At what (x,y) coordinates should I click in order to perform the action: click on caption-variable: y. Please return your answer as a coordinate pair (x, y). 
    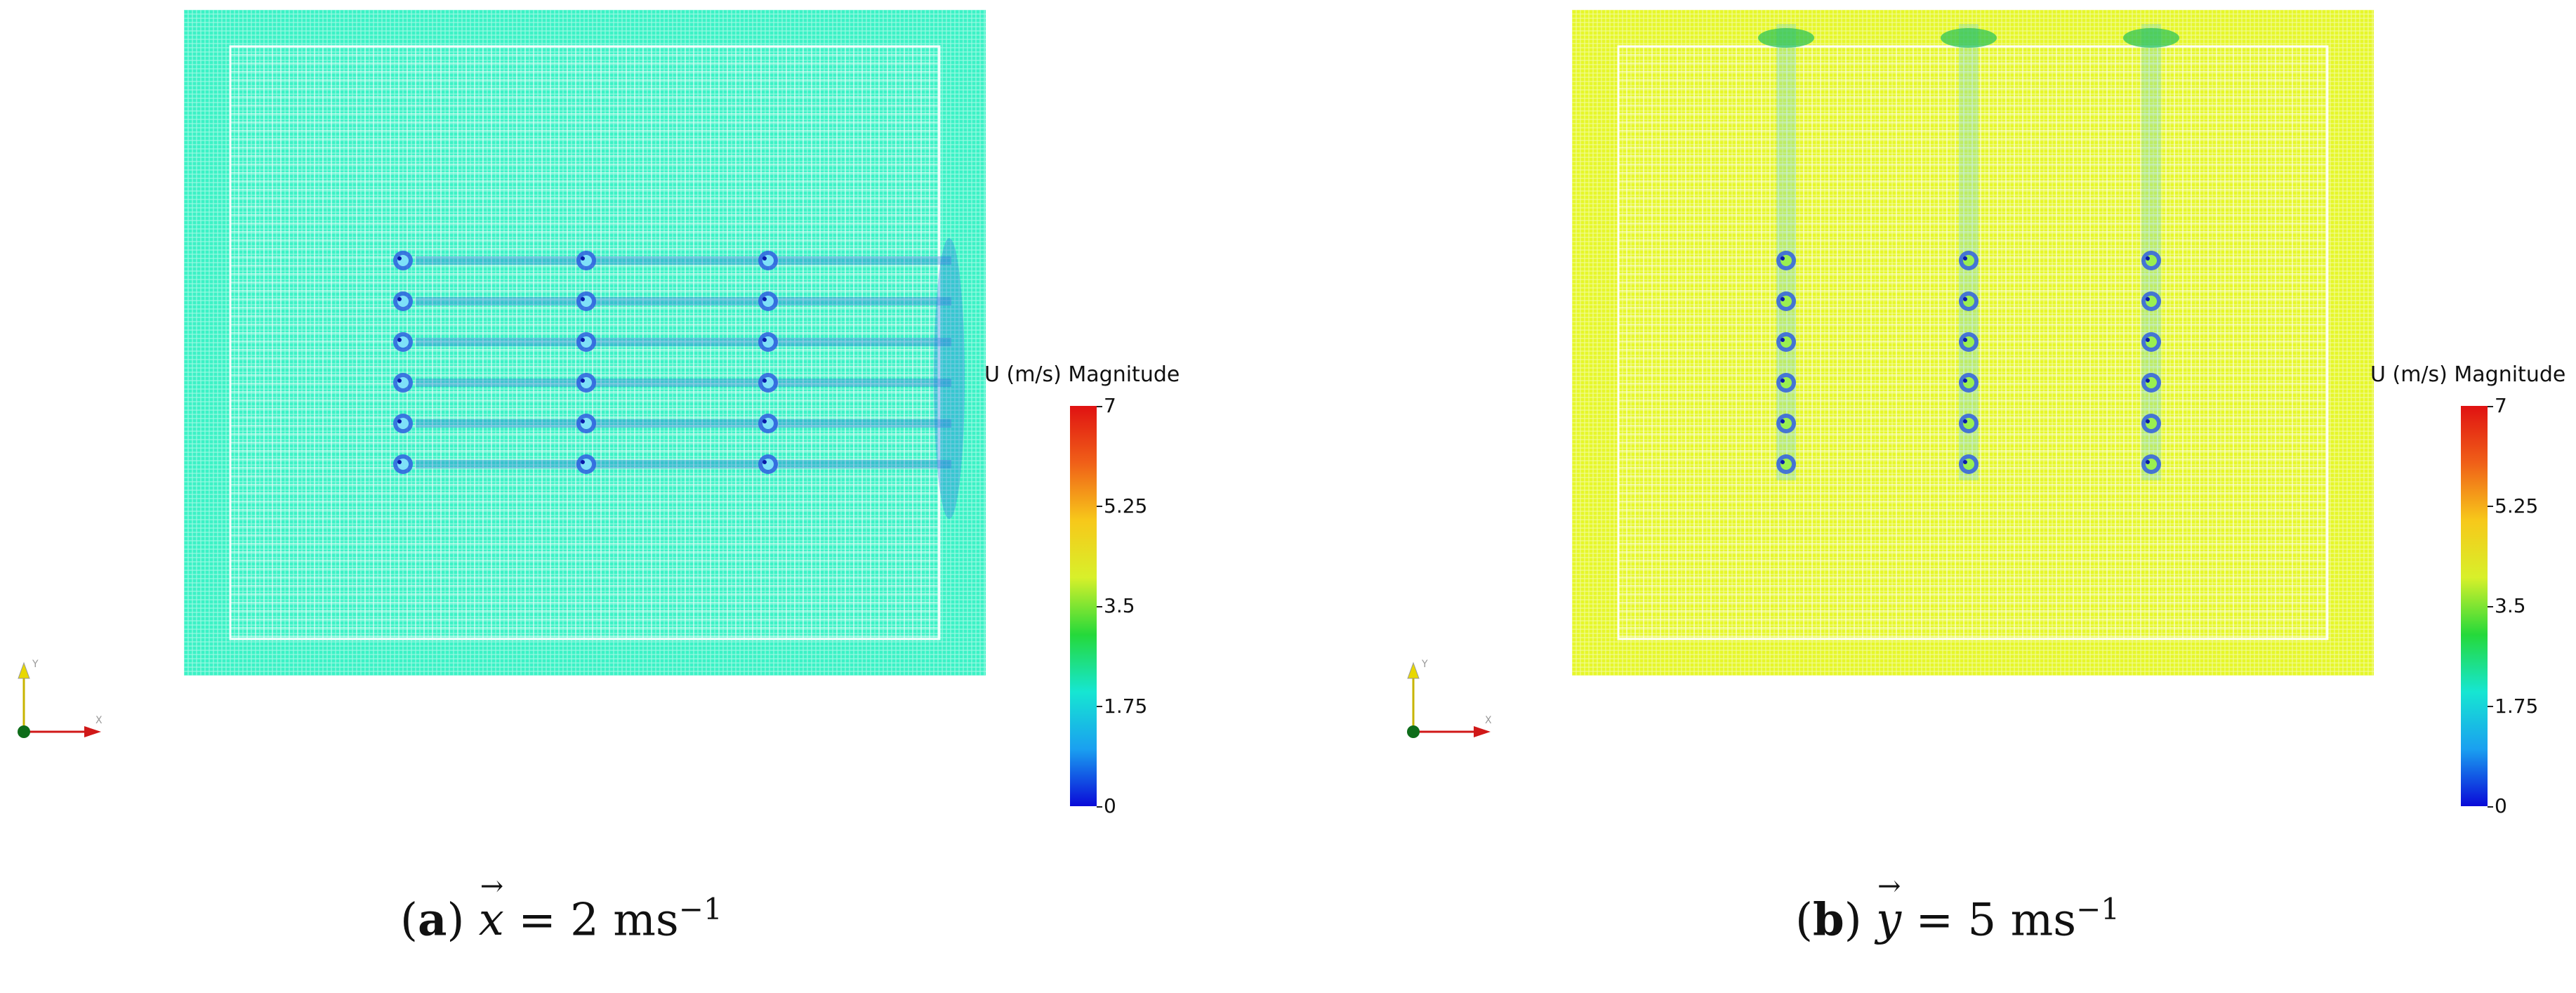
    Looking at the image, I should click on (1888, 908).